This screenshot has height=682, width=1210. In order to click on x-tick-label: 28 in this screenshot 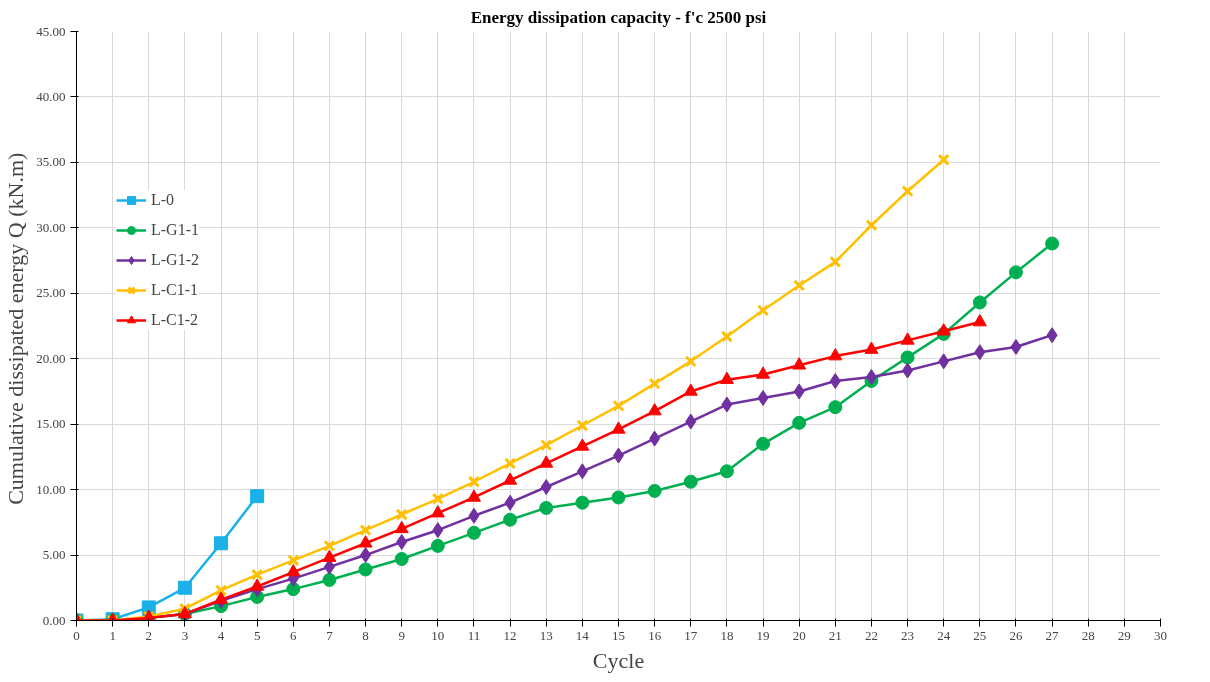, I will do `click(1088, 635)`.